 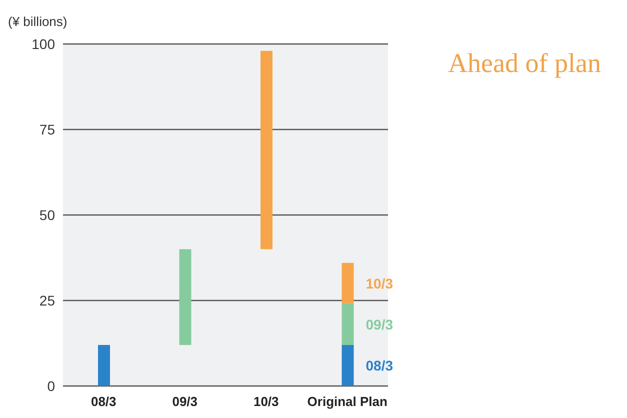 I want to click on series-label: 08/3, so click(x=380, y=365).